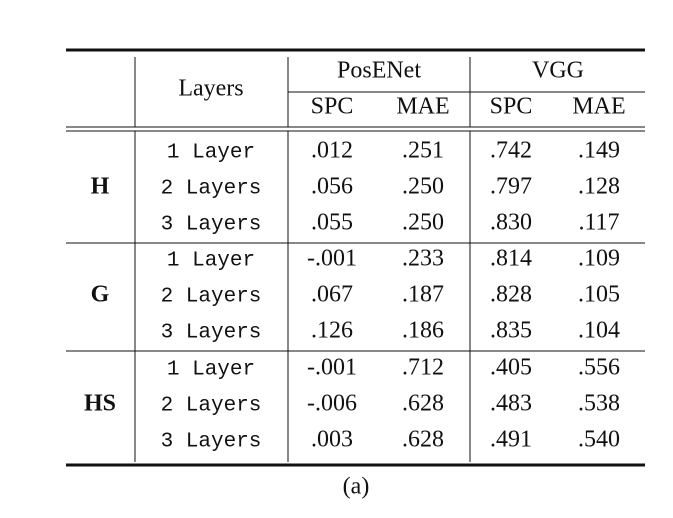 The width and height of the screenshot is (673, 518). What do you see at coordinates (423, 151) in the screenshot?
I see `cell-value: .251` at bounding box center [423, 151].